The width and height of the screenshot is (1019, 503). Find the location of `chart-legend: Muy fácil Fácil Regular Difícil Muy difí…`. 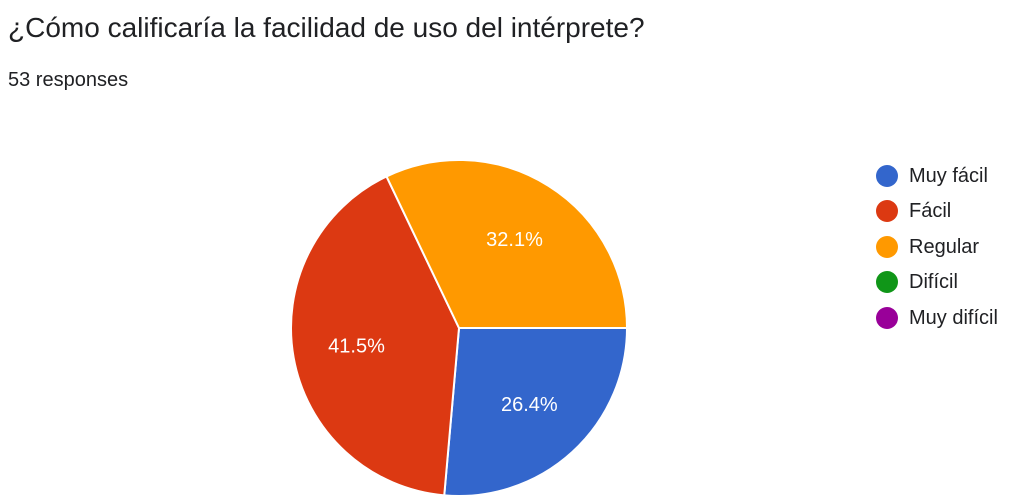

chart-legend: Muy fácil Fácil Regular Difícil Muy difí… is located at coordinates (937, 247).